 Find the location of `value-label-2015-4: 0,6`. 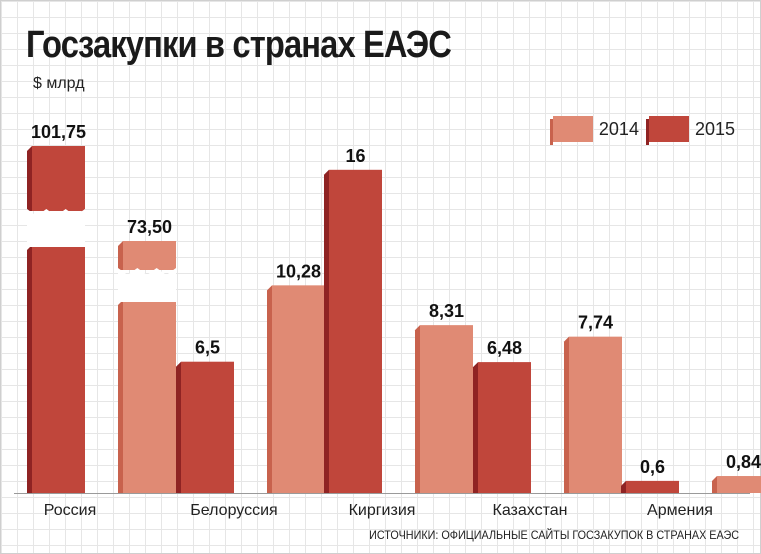

value-label-2015-4: 0,6 is located at coordinates (652, 467).